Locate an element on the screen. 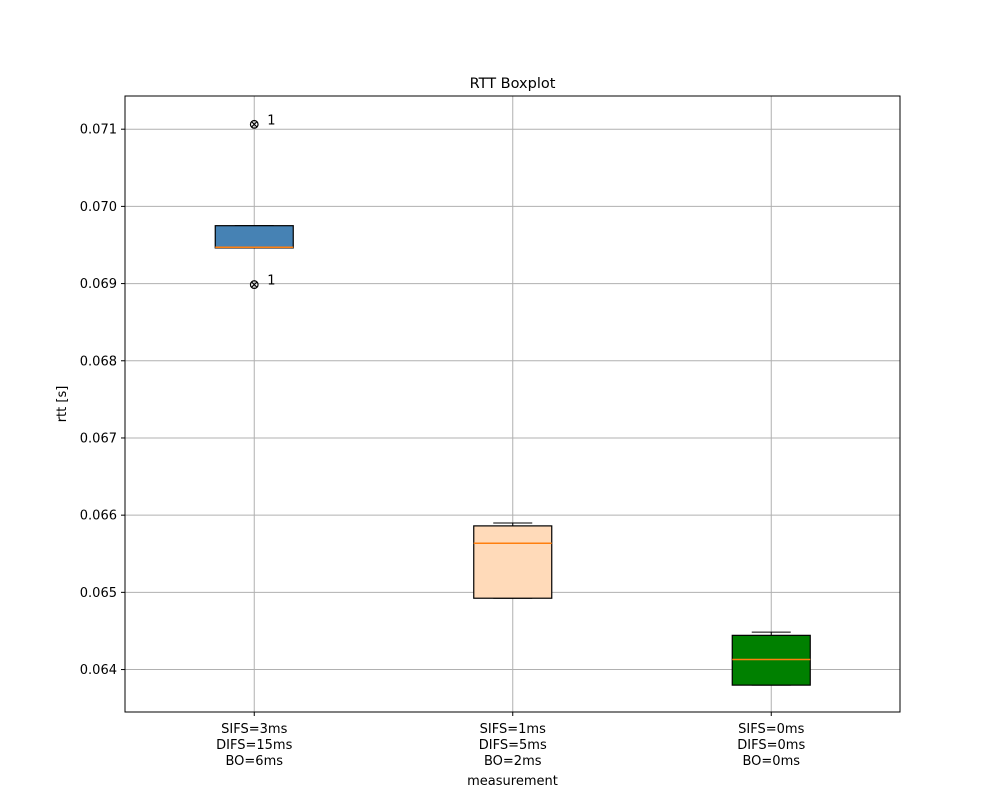  y-tick-label: 0.066 is located at coordinates (98, 516).